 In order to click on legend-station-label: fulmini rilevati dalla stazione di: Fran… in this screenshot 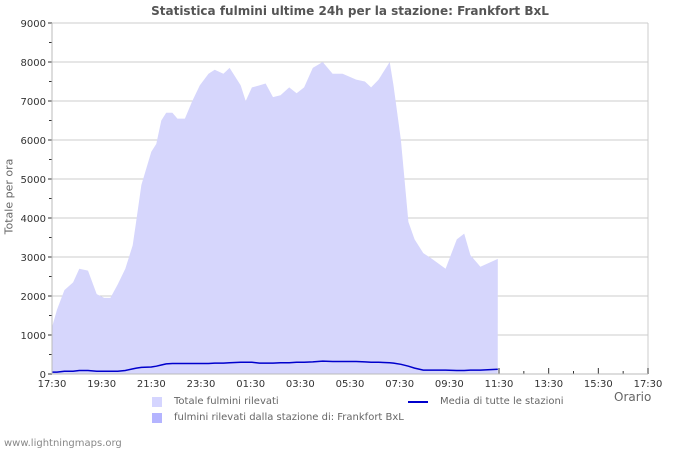, I will do `click(289, 417)`.